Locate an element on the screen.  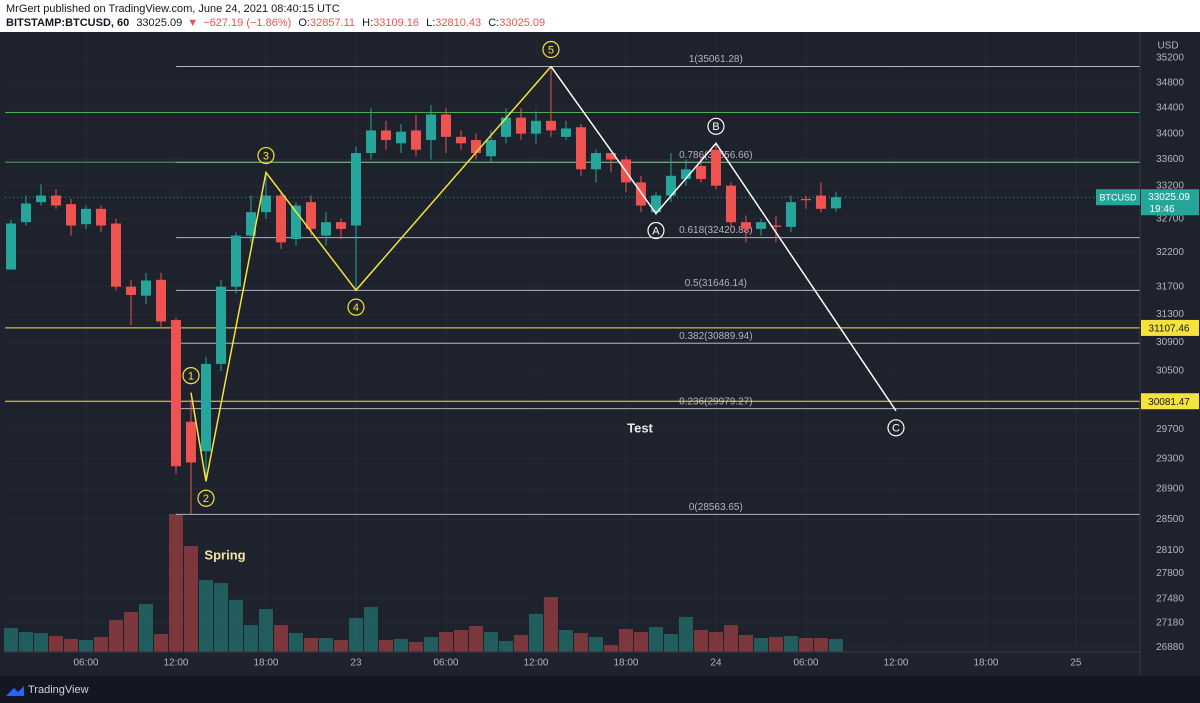
brand: TradingView is located at coordinates (58, 690).